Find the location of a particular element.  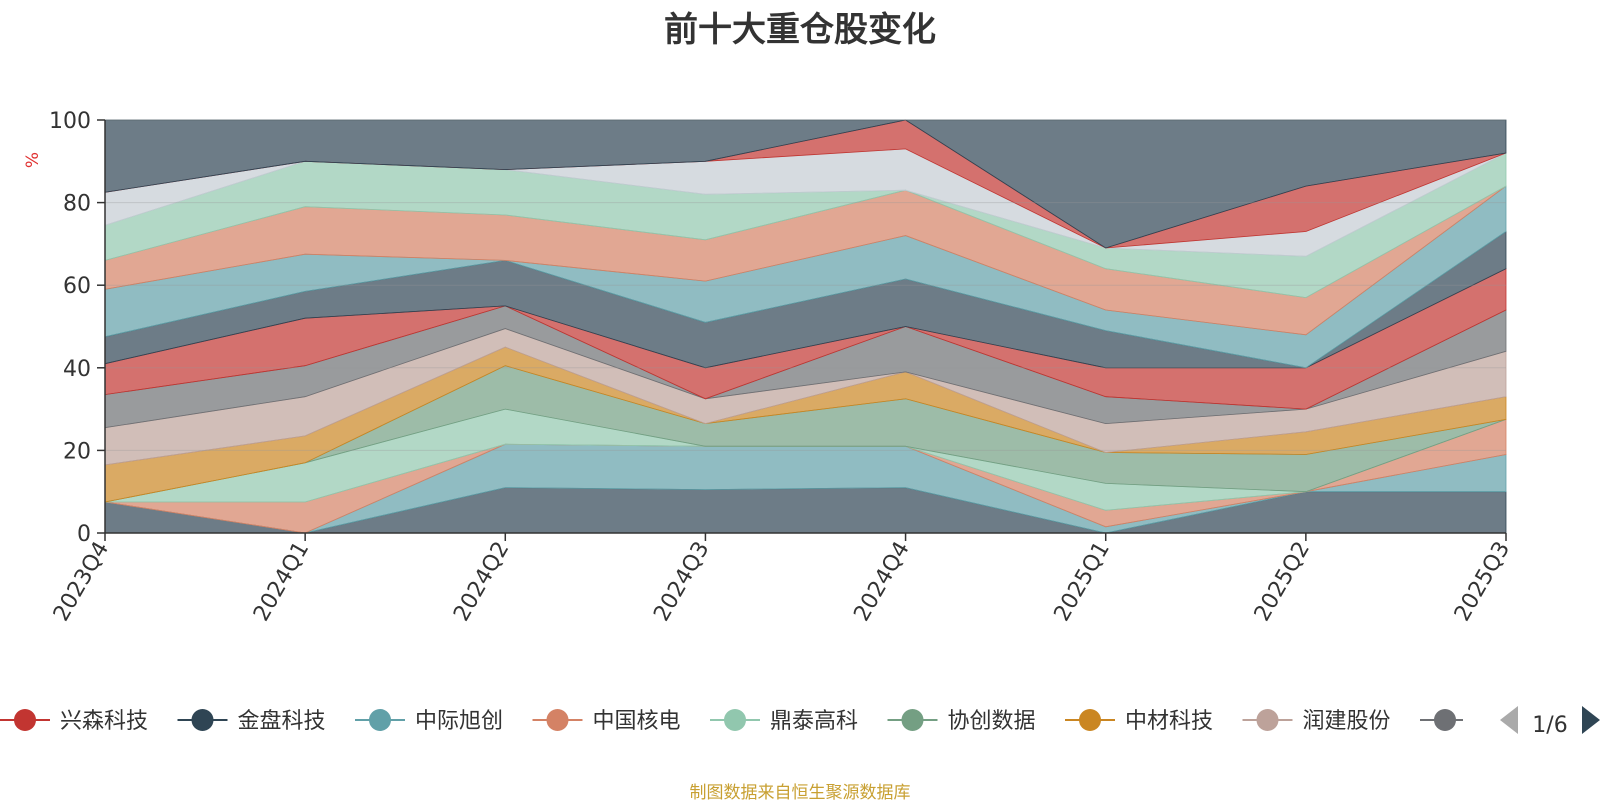

legend-item: 中材科技 is located at coordinates (1139, 721).